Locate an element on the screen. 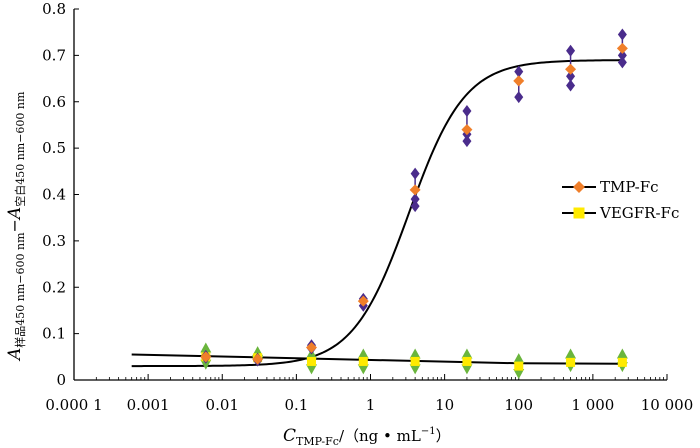  y-axis-title-main: A is located at coordinates (15, 355).